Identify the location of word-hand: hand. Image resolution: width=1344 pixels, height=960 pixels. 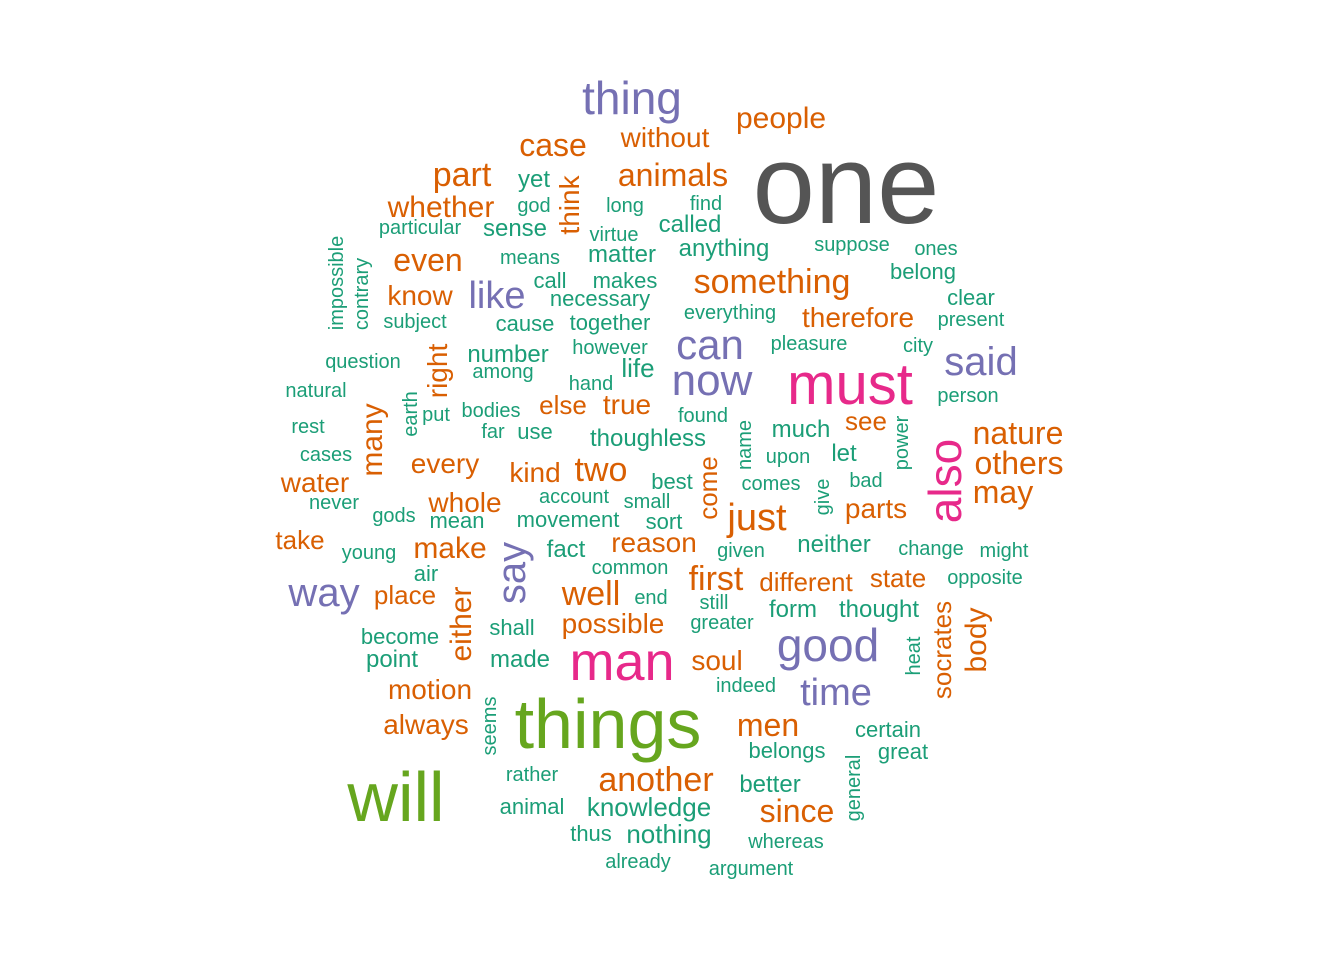
(591, 384).